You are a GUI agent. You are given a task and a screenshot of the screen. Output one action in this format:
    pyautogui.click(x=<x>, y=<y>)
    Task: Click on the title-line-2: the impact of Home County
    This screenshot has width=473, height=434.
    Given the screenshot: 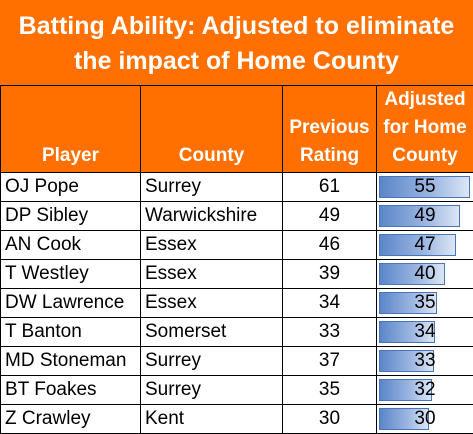 What is the action you would take?
    pyautogui.click(x=236, y=61)
    